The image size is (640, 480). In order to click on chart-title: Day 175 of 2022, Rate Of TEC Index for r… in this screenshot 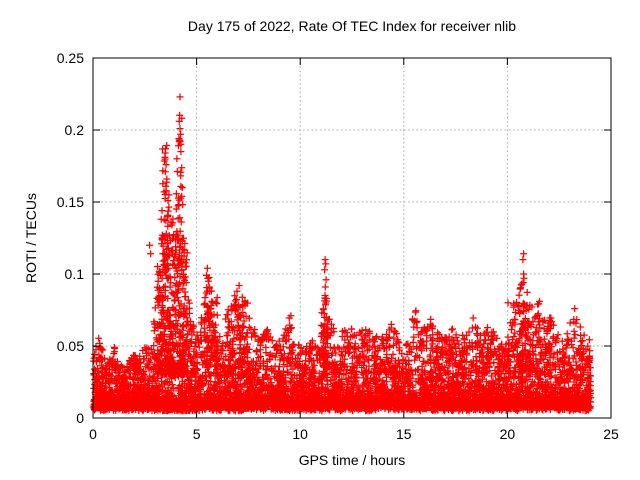, I will do `click(352, 26)`.